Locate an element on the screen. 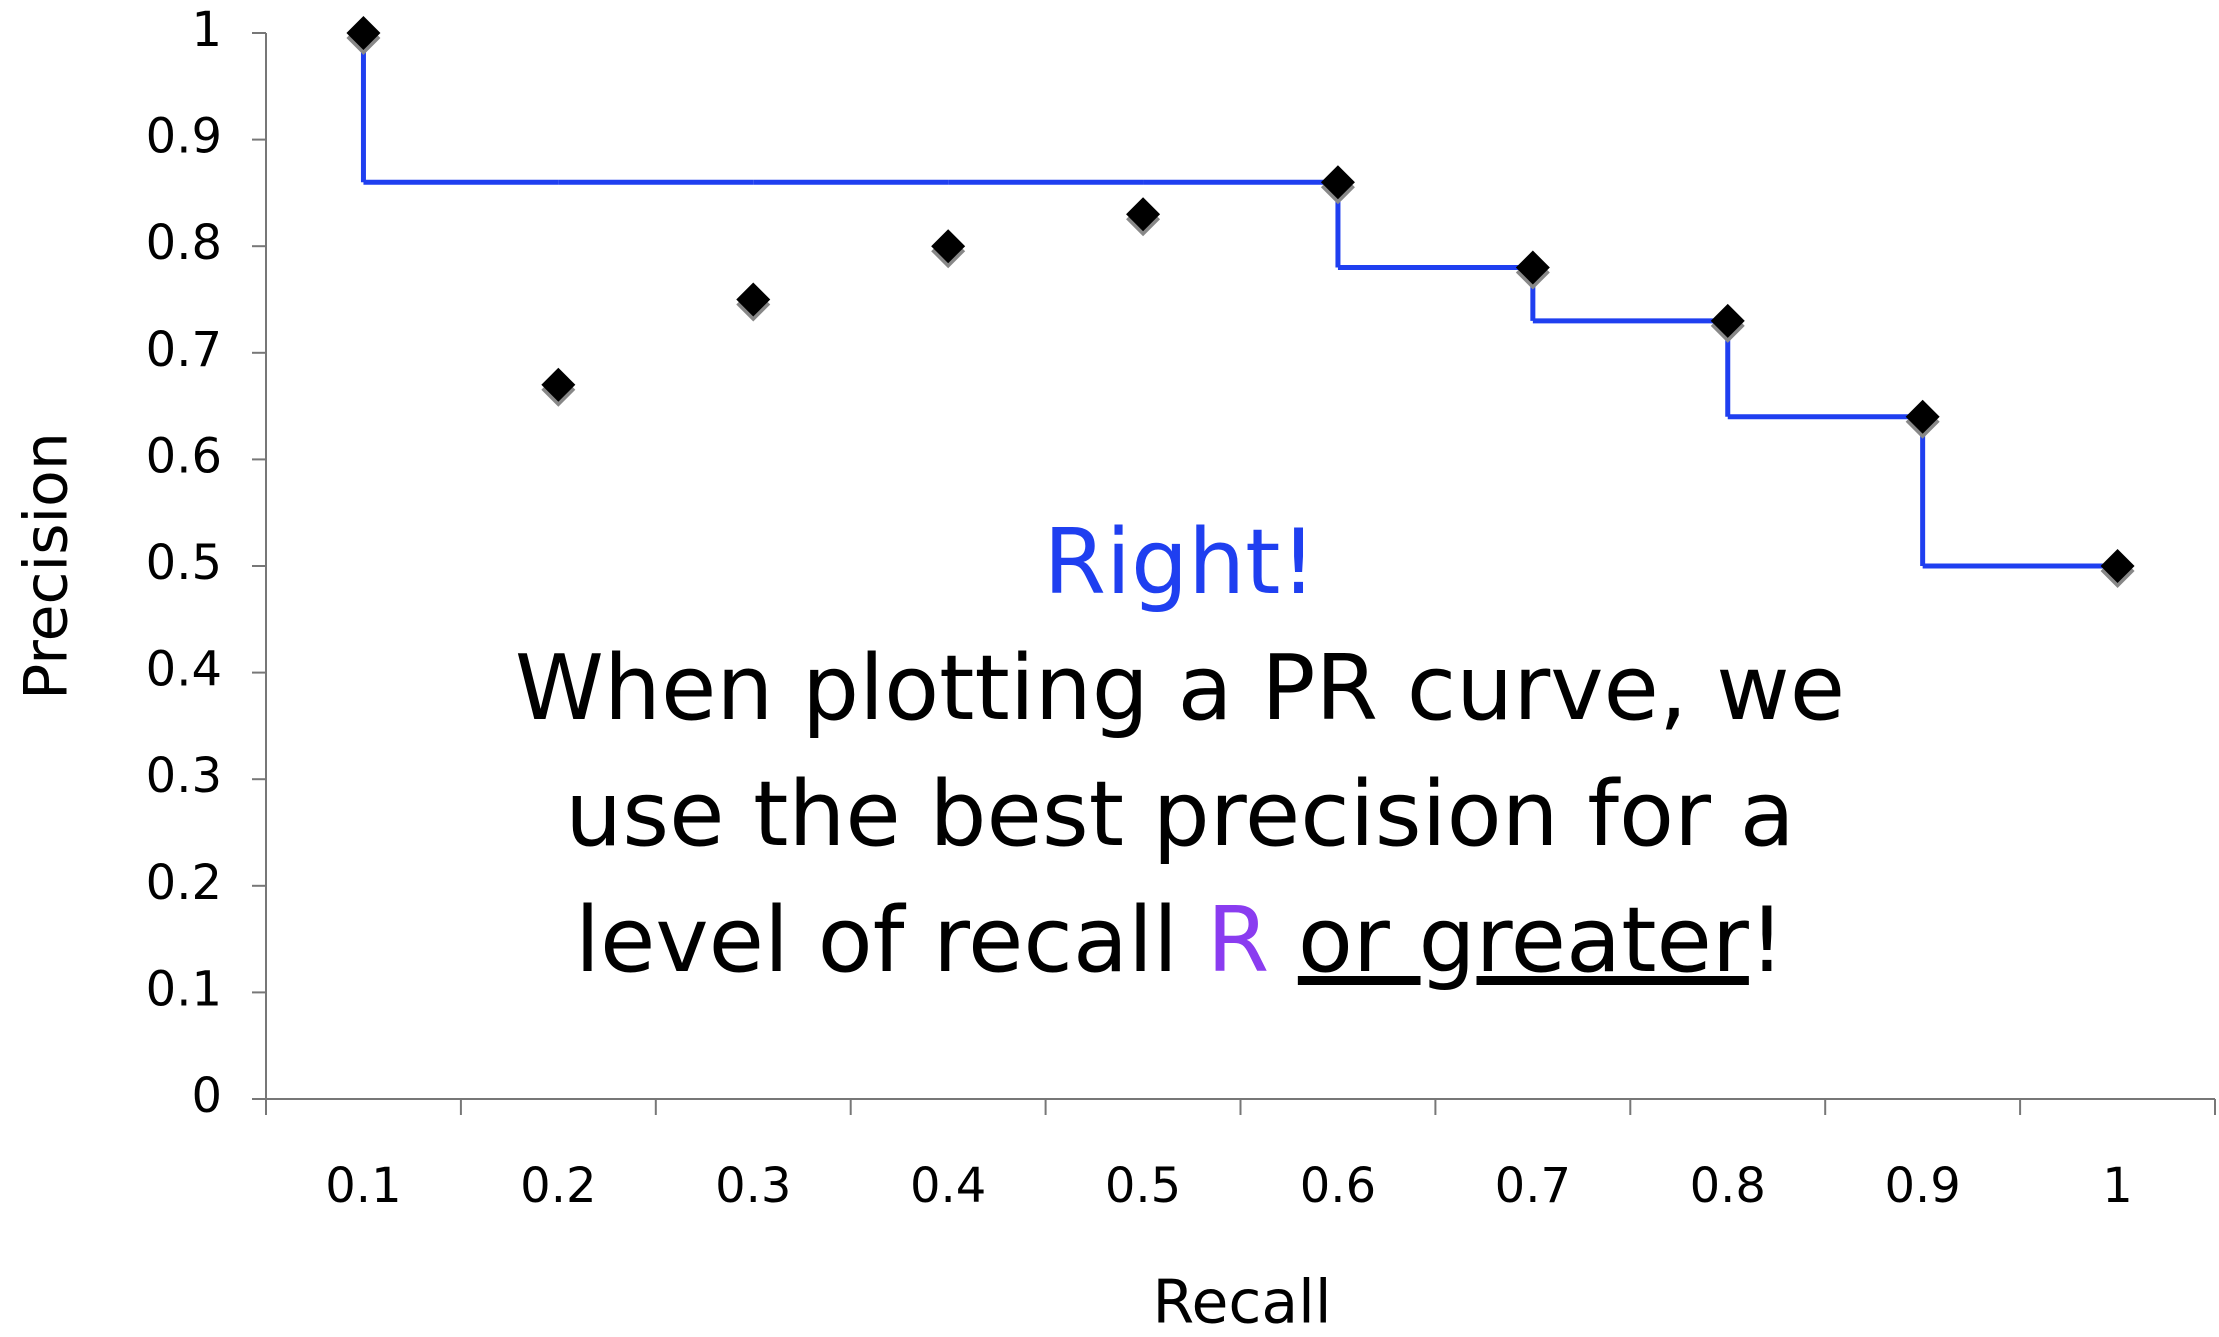 This screenshot has width=2219, height=1337. annotation-text: level of recall is located at coordinates (877, 940).